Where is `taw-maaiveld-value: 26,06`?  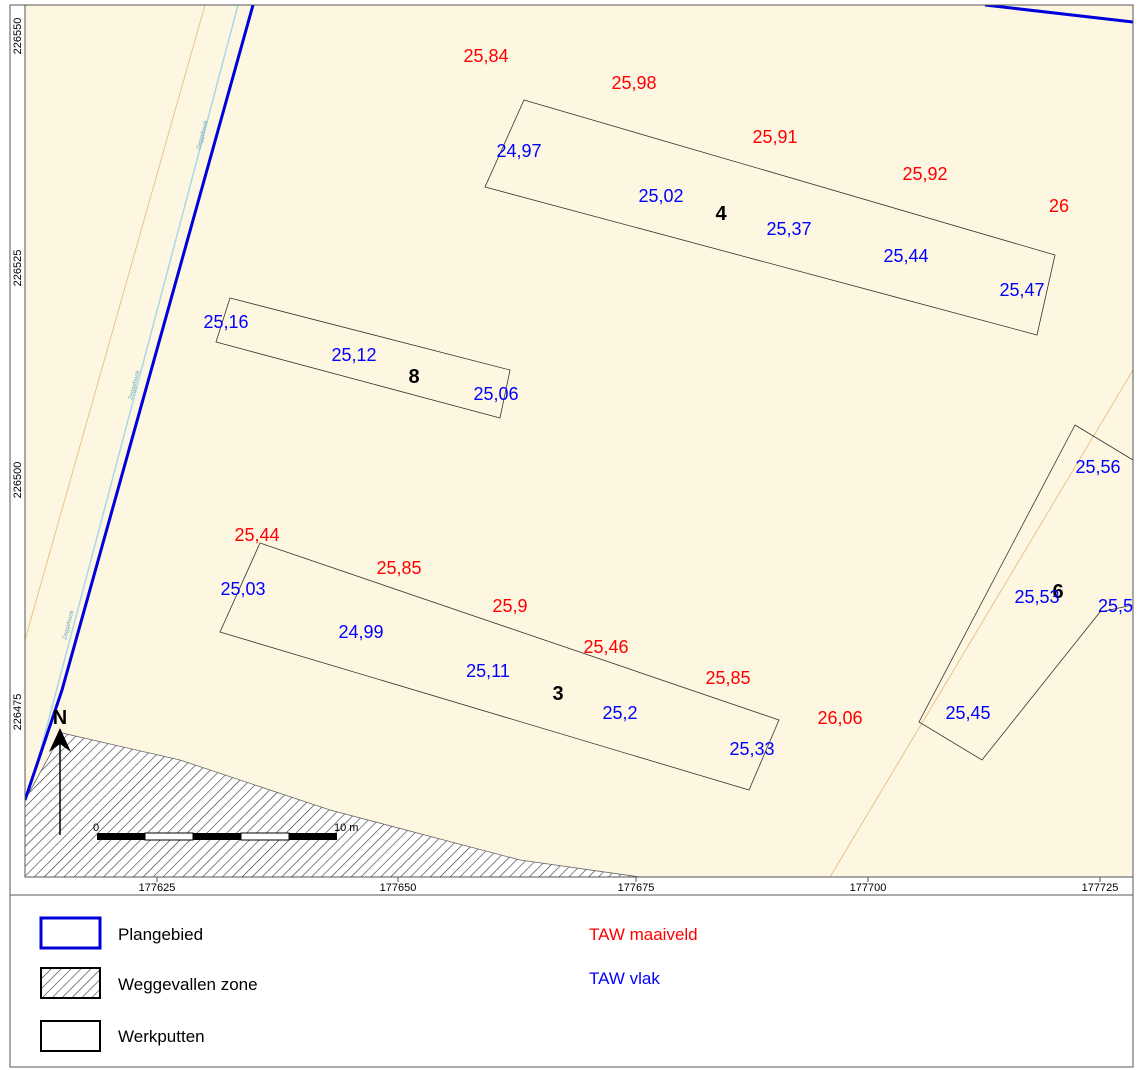 taw-maaiveld-value: 26,06 is located at coordinates (839, 718).